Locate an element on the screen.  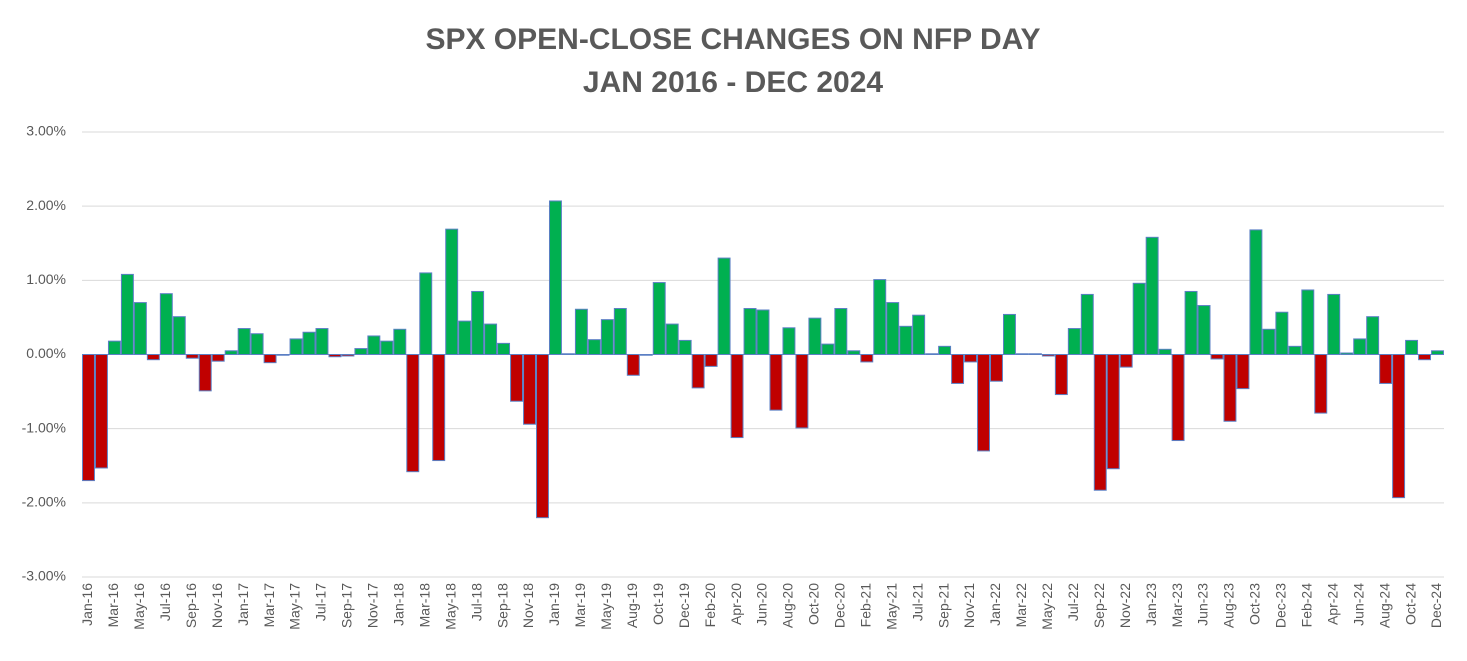
chart-subtitle: JAN 2016 - DEC 2024 is located at coordinates (733, 82).